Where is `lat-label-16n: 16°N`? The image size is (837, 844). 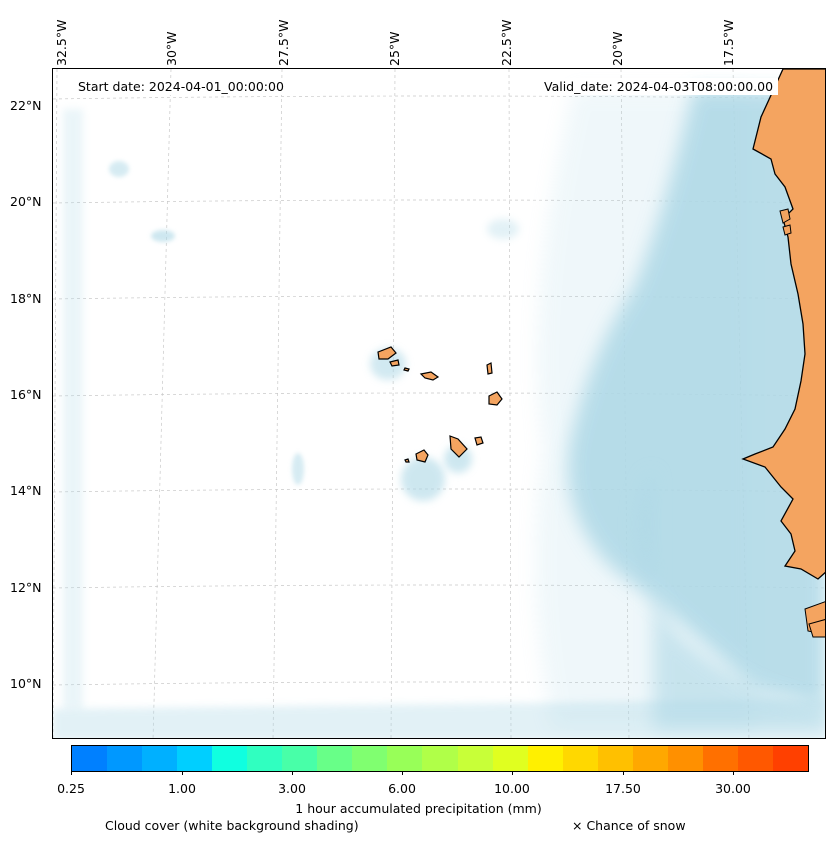 lat-label-16n: 16°N is located at coordinates (26, 394).